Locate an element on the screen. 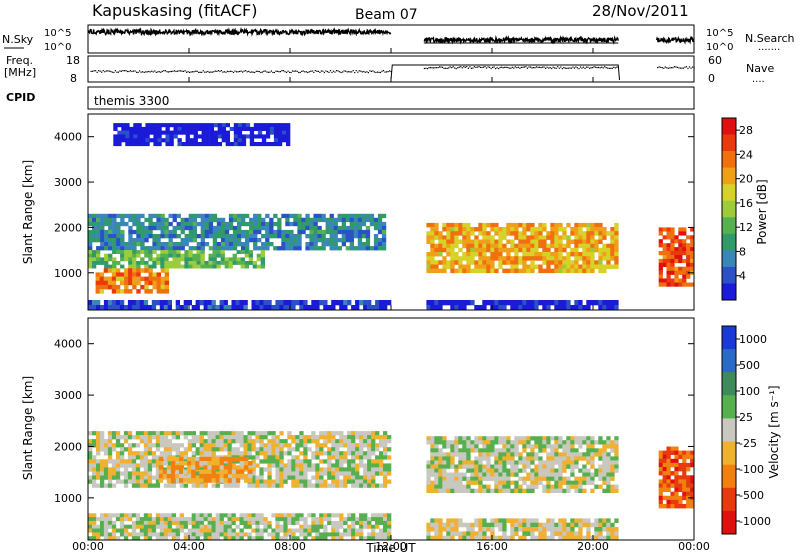  colorbar-swatch is located at coordinates (729, 361).